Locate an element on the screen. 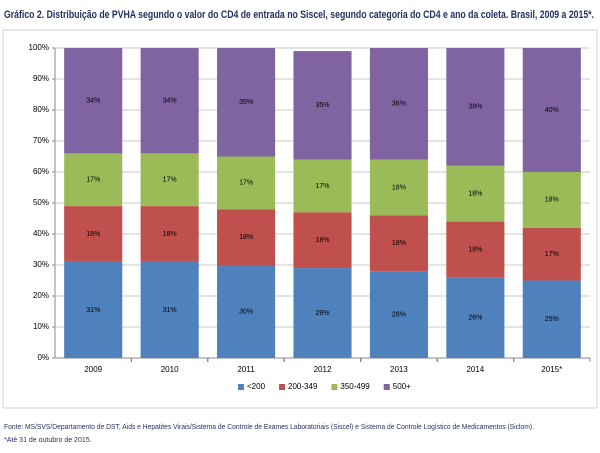 This screenshot has height=453, width=600. data-label: 26% is located at coordinates (475, 318).